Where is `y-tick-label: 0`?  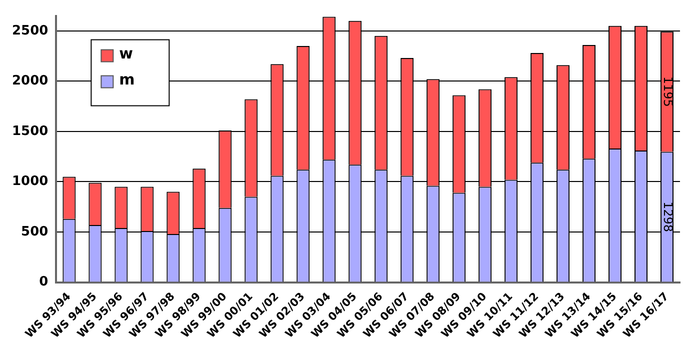 y-tick-label: 0 is located at coordinates (43, 282).